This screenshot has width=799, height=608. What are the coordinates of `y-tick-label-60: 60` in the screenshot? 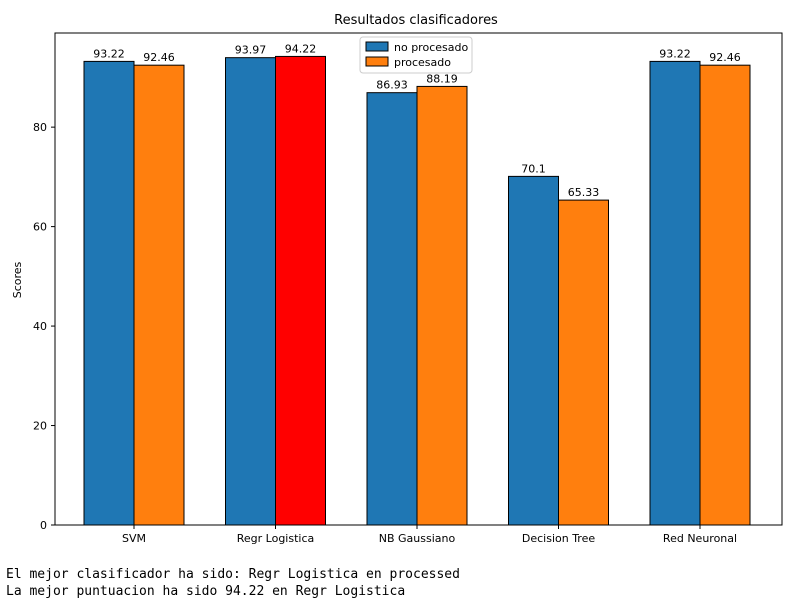 It's located at (40, 227).